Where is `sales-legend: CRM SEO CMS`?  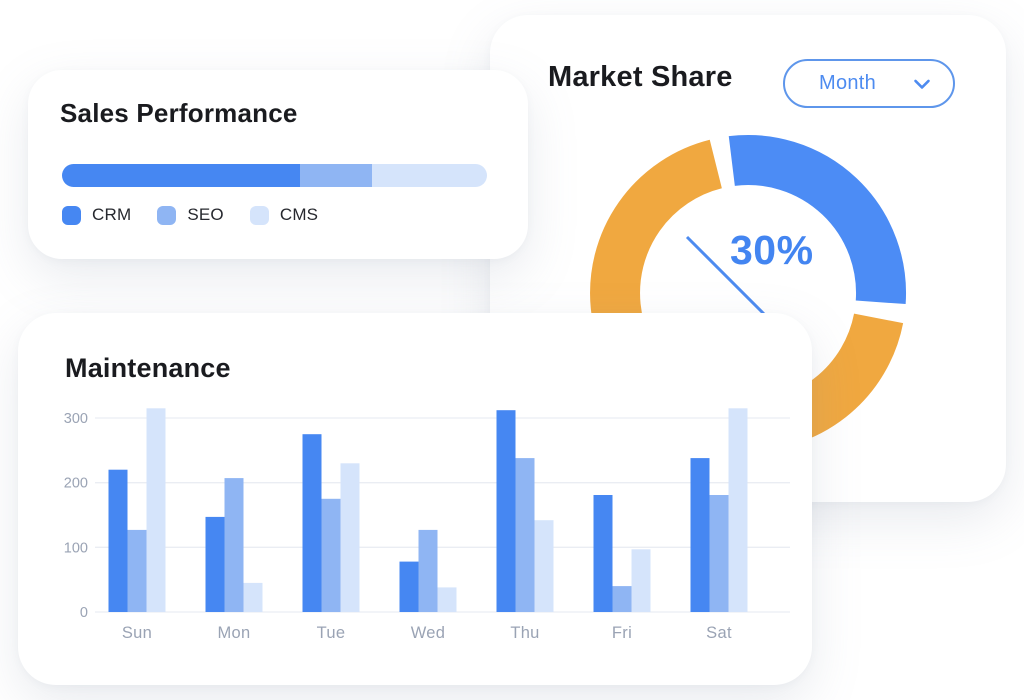 sales-legend: CRM SEO CMS is located at coordinates (190, 215).